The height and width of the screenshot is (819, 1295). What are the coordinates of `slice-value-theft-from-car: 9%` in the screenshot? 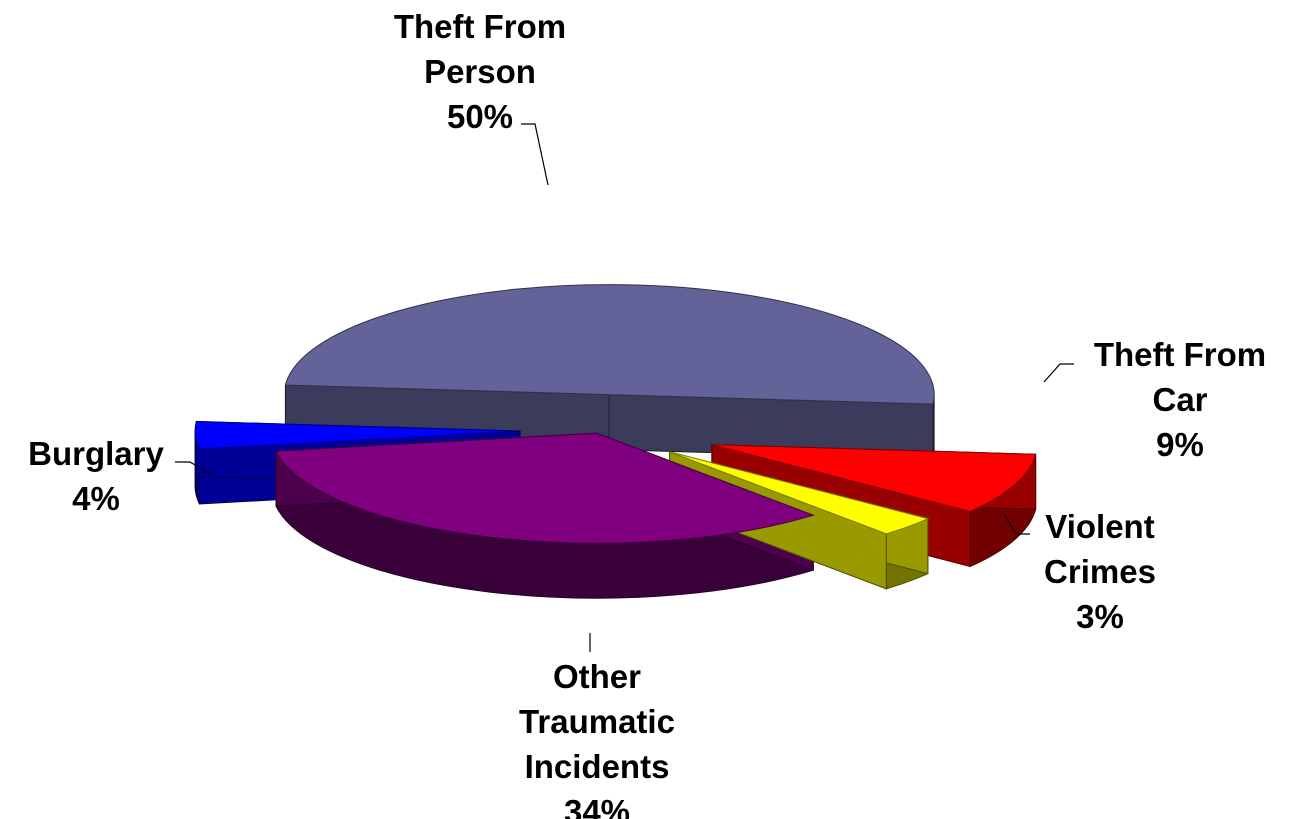 It's located at (1180, 444).